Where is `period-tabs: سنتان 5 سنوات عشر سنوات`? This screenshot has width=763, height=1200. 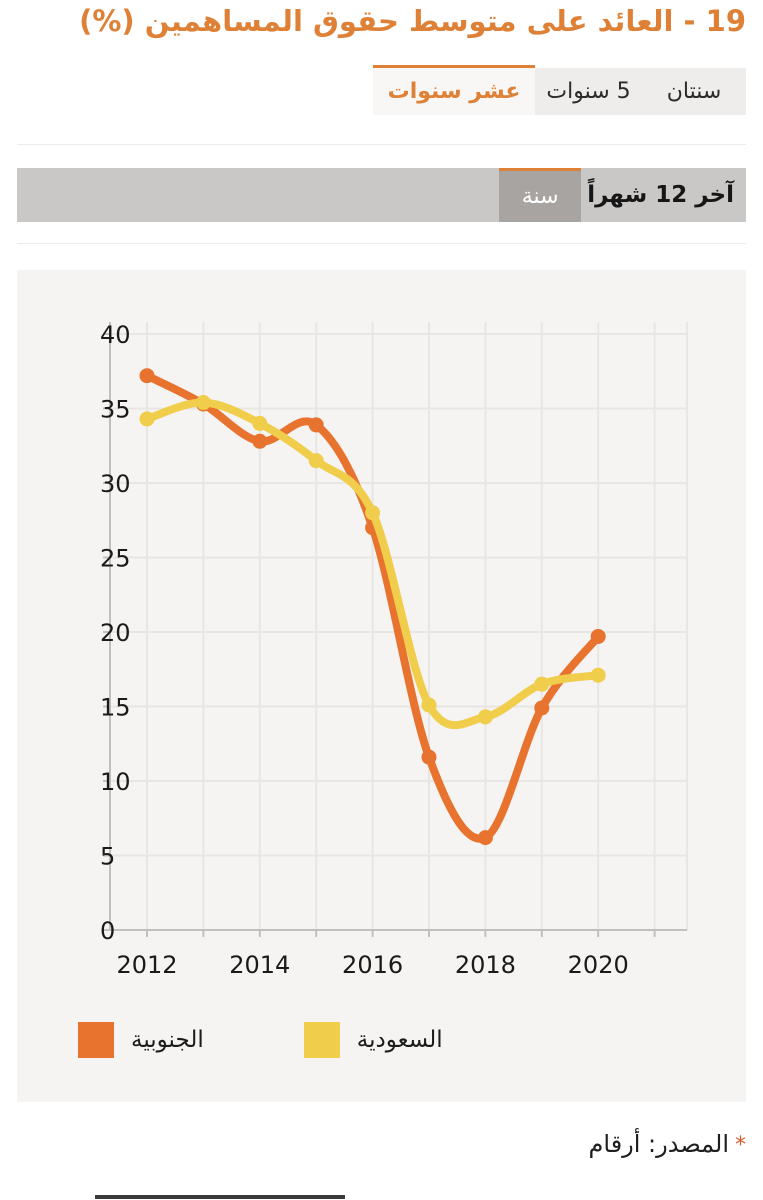 period-tabs: سنتان 5 سنوات عشر سنوات is located at coordinates (559, 90).